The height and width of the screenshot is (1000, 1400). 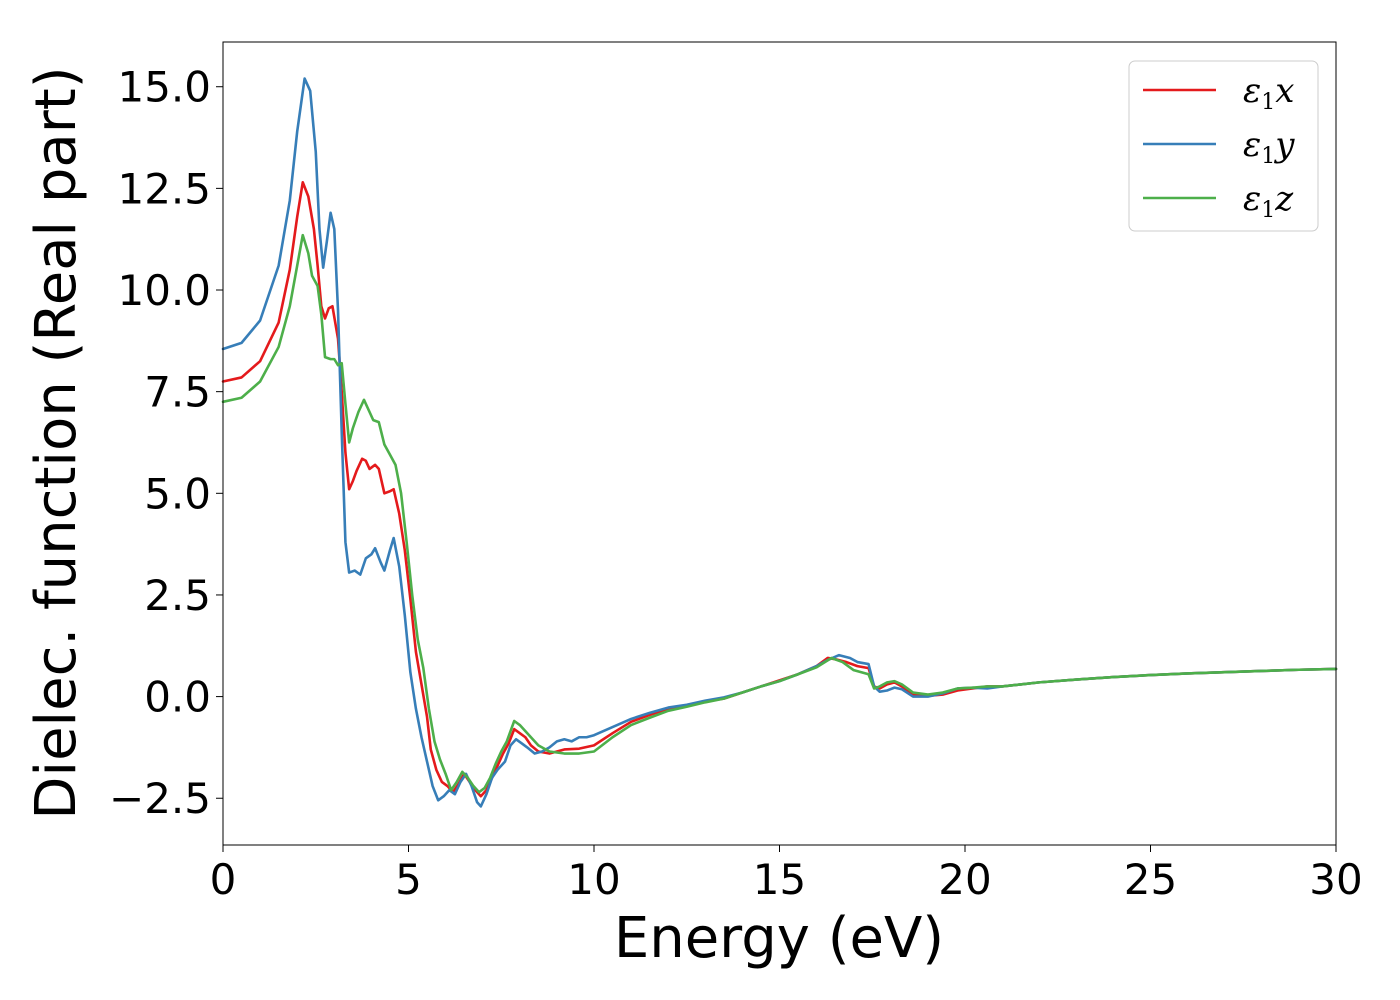 I want to click on legend-label-x: ε1x, so click(x=1268, y=93).